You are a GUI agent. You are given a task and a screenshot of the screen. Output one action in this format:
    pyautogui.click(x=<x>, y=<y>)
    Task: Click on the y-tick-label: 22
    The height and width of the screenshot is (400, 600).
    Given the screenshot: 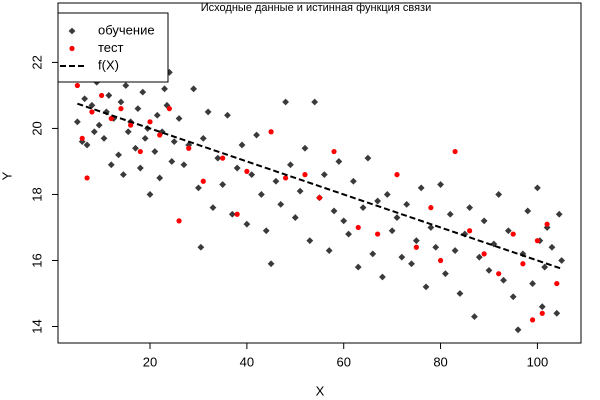 What is the action you would take?
    pyautogui.click(x=36, y=62)
    